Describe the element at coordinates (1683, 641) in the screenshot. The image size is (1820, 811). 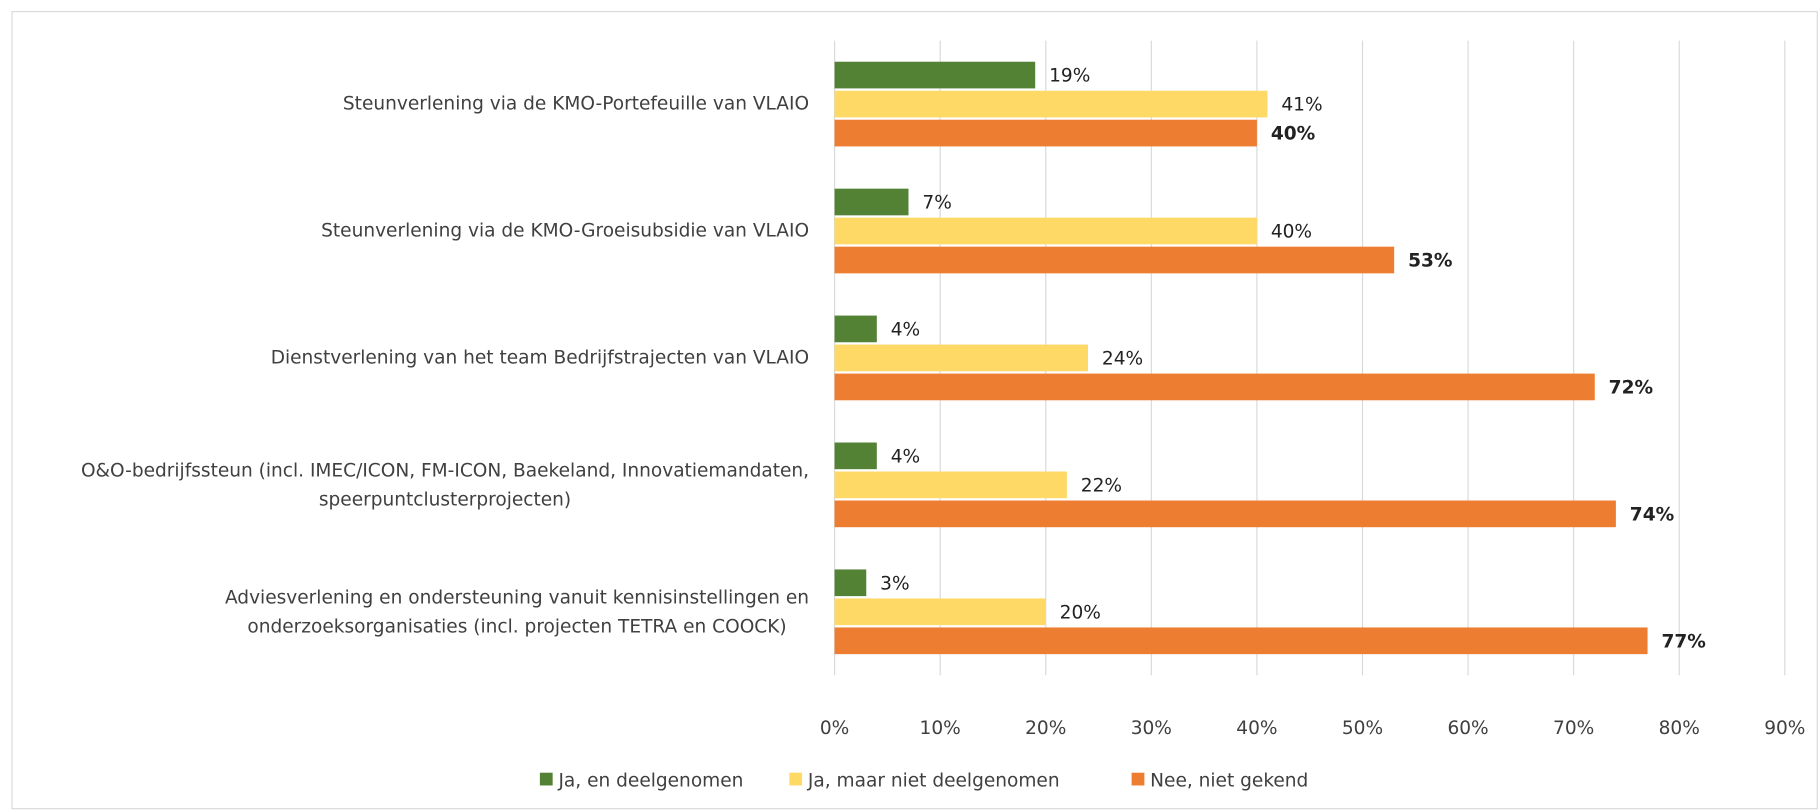
I see `data-label: 77%` at that location.